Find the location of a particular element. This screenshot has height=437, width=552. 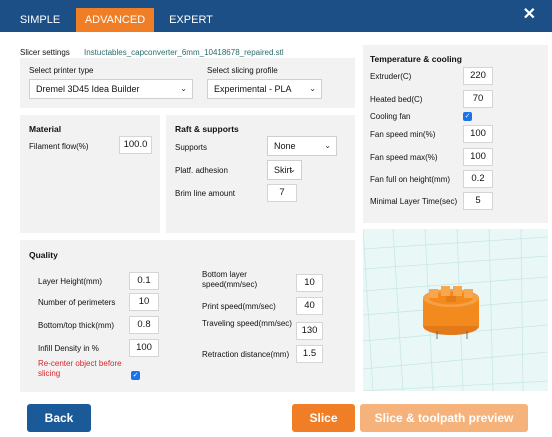

layer-height-input: 0.1 is located at coordinates (144, 281).